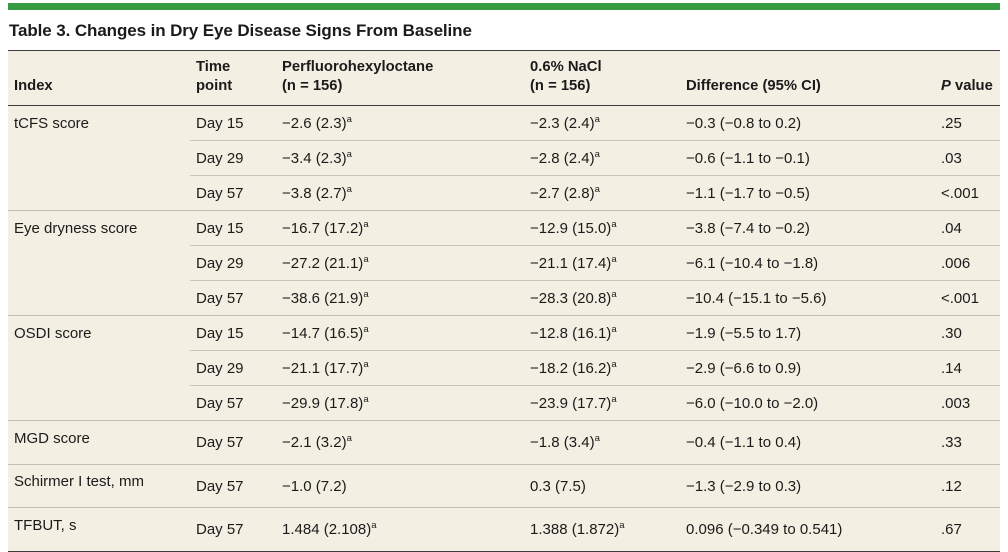 Image resolution: width=1008 pixels, height=552 pixels. What do you see at coordinates (99, 442) in the screenshot?
I see `index-cell: MGD score` at bounding box center [99, 442].